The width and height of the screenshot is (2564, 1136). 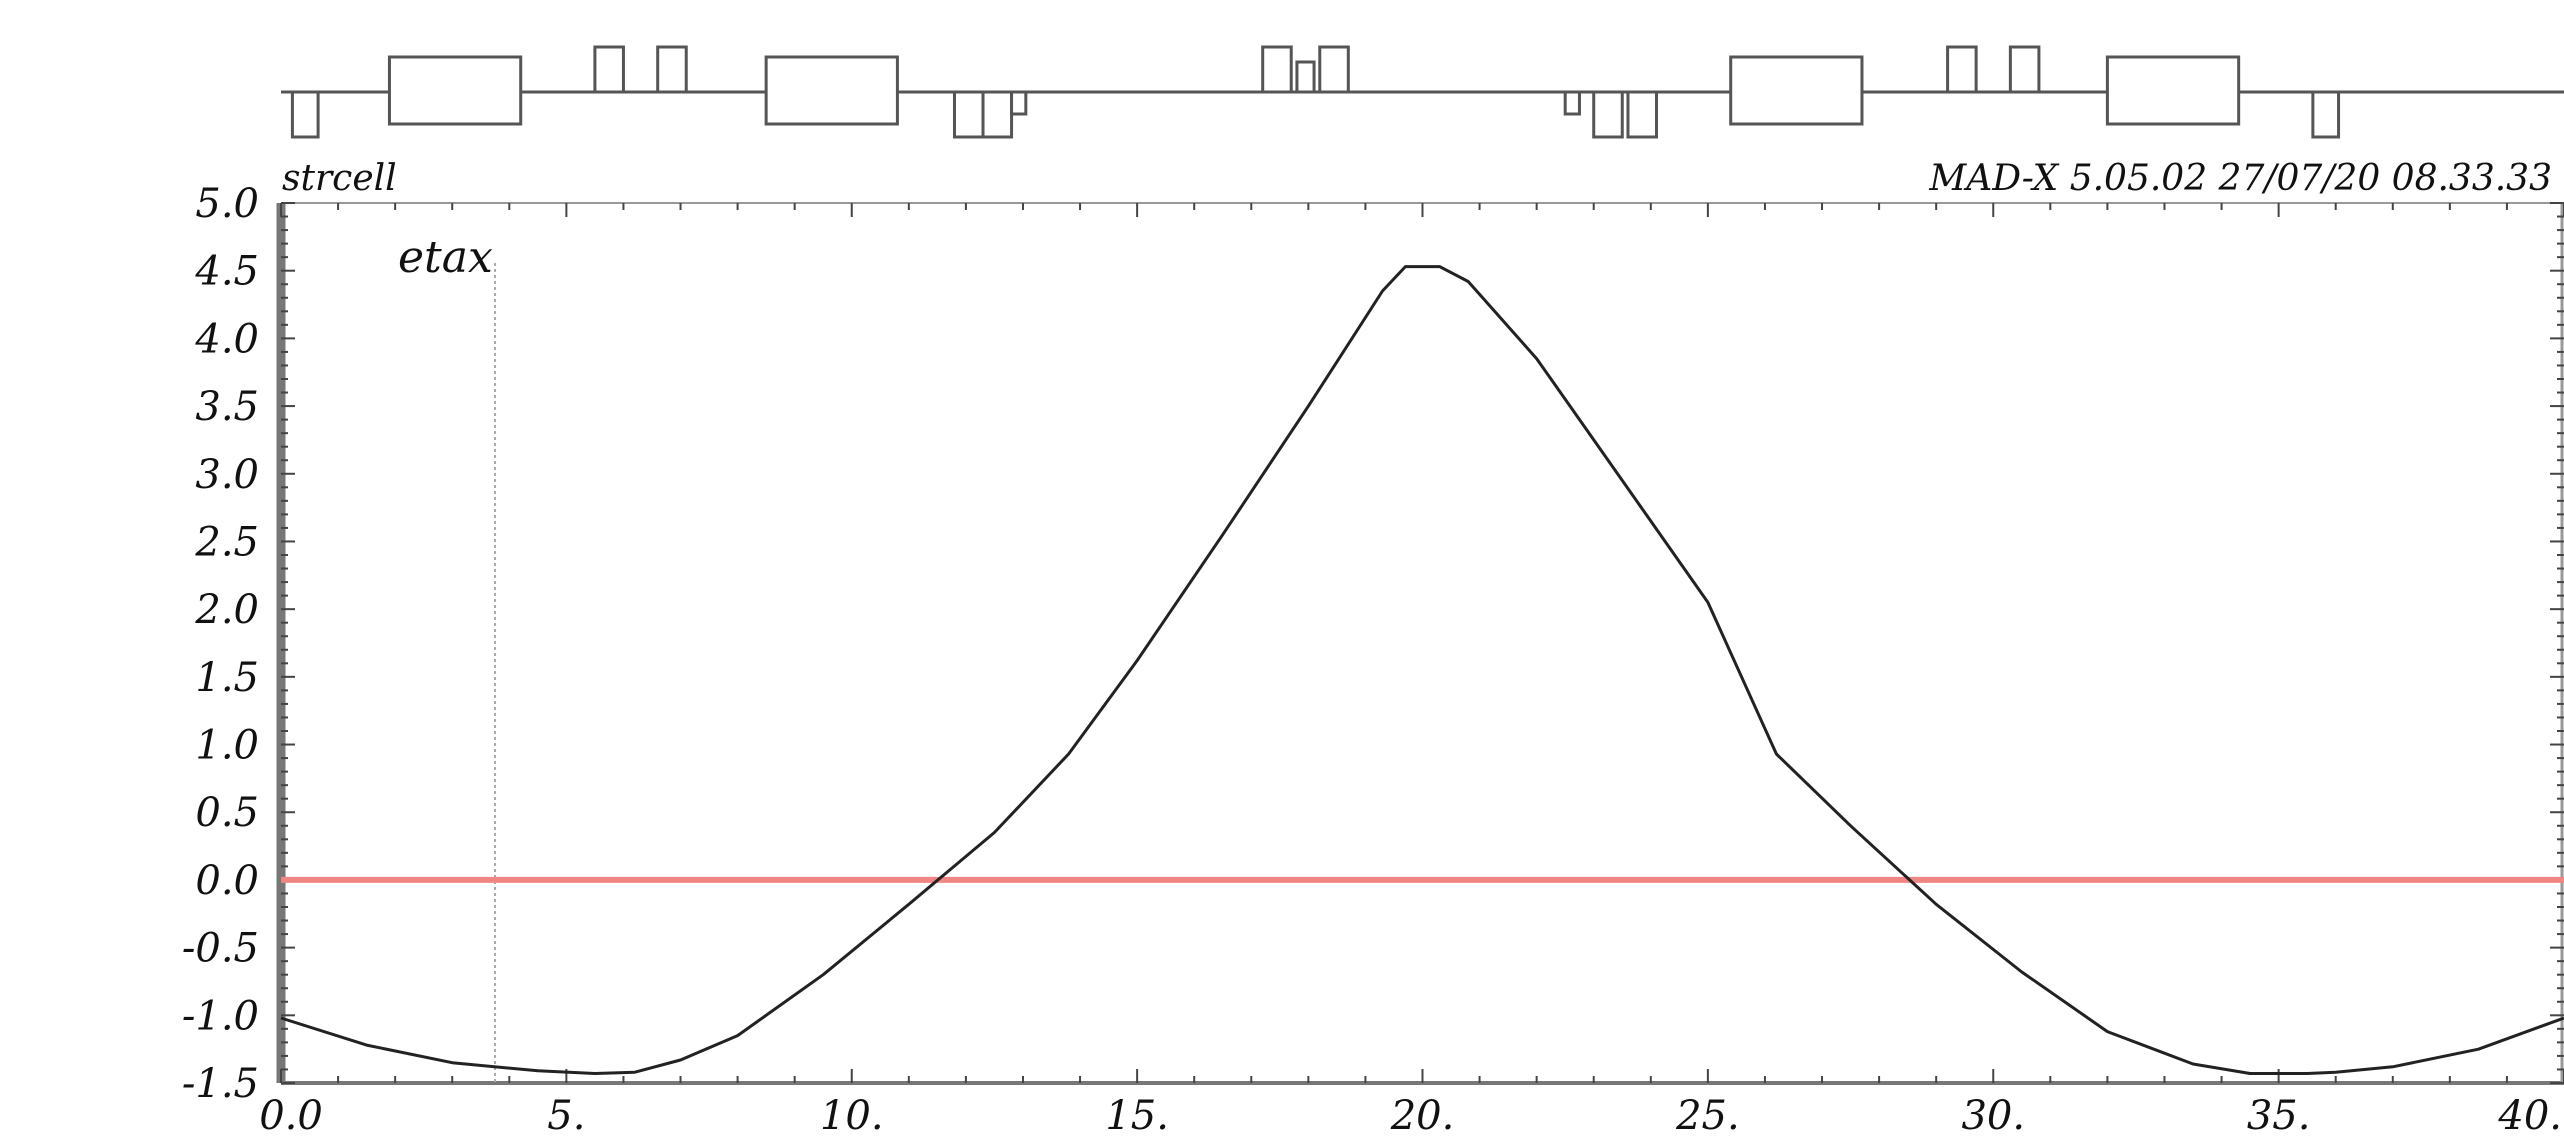 What do you see at coordinates (226, 272) in the screenshot?
I see `y-tick-label: 4.5` at bounding box center [226, 272].